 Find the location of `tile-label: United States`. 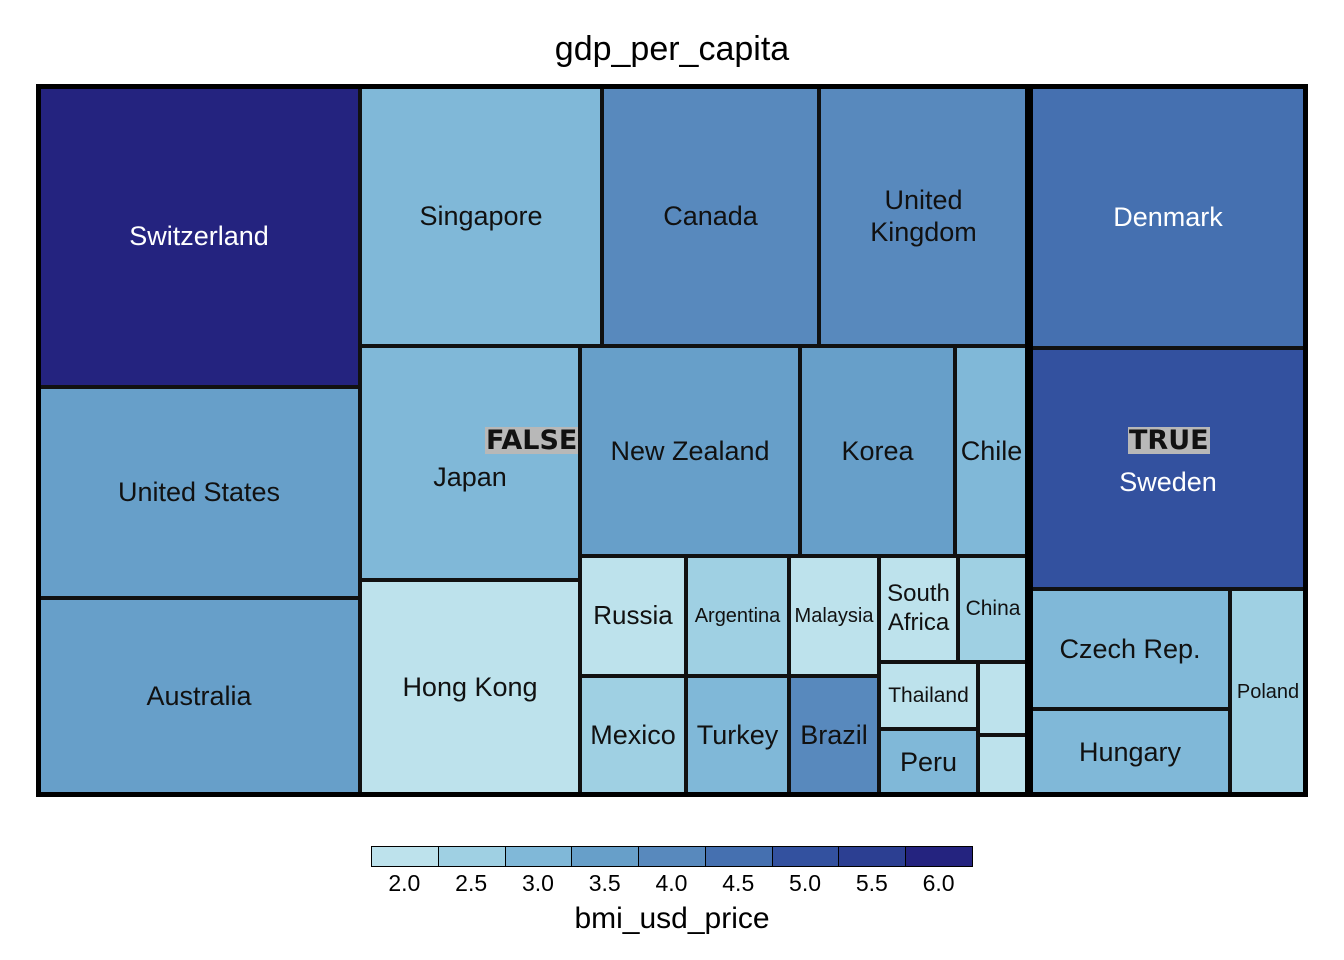

tile-label: United States is located at coordinates (199, 492).